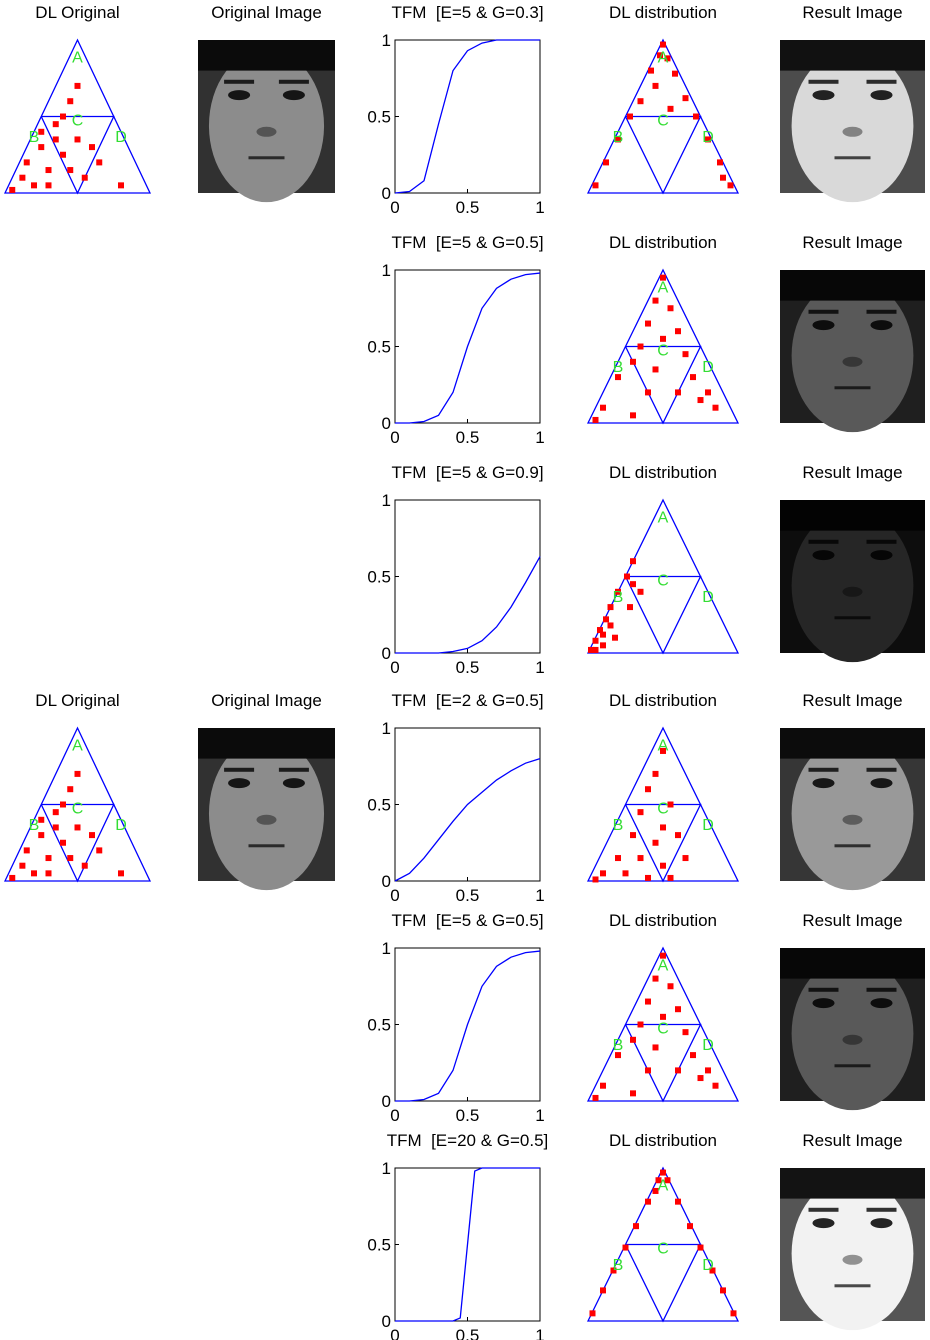  I want to click on panel-title: DL Original, so click(77, 700).